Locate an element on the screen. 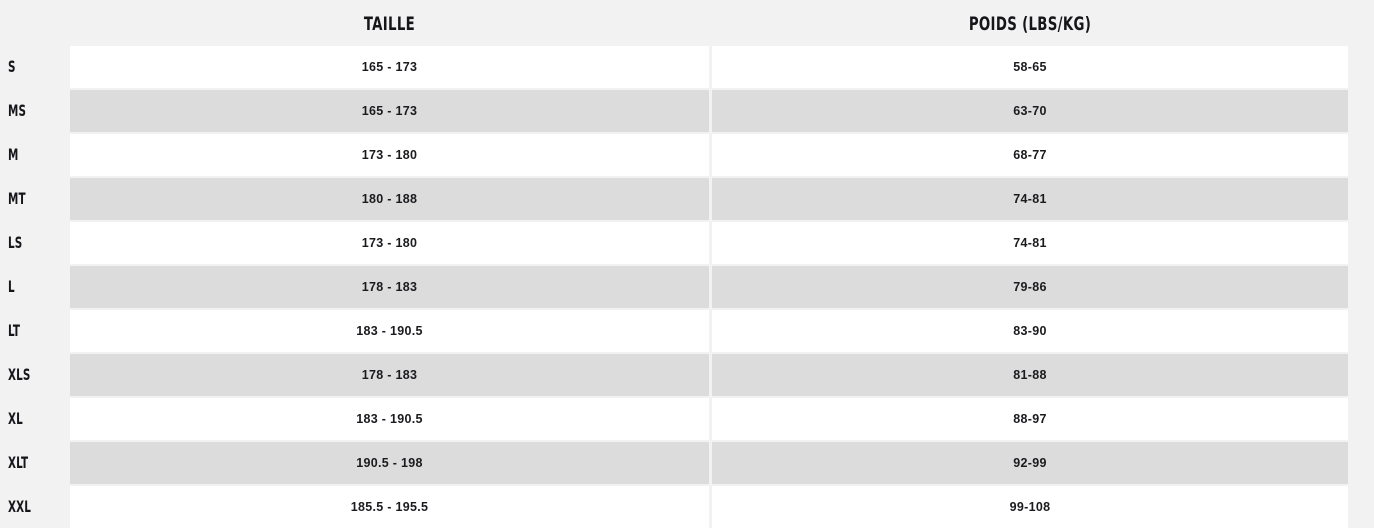 The width and height of the screenshot is (1374, 528). table-row: XLS 178 - 183 81-88 is located at coordinates (687, 375).